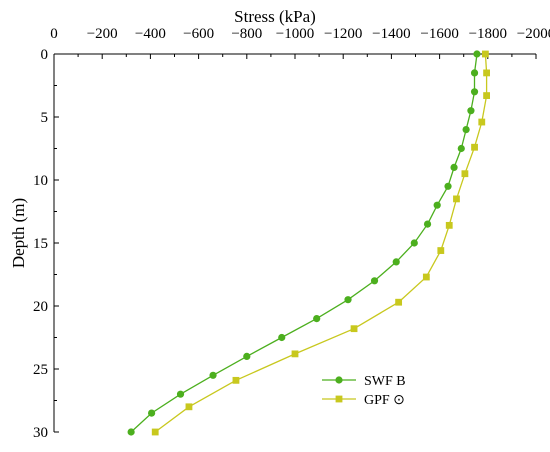 Image resolution: width=550 pixels, height=452 pixels. What do you see at coordinates (40, 307) in the screenshot?
I see `y-tick-label: 20` at bounding box center [40, 307].